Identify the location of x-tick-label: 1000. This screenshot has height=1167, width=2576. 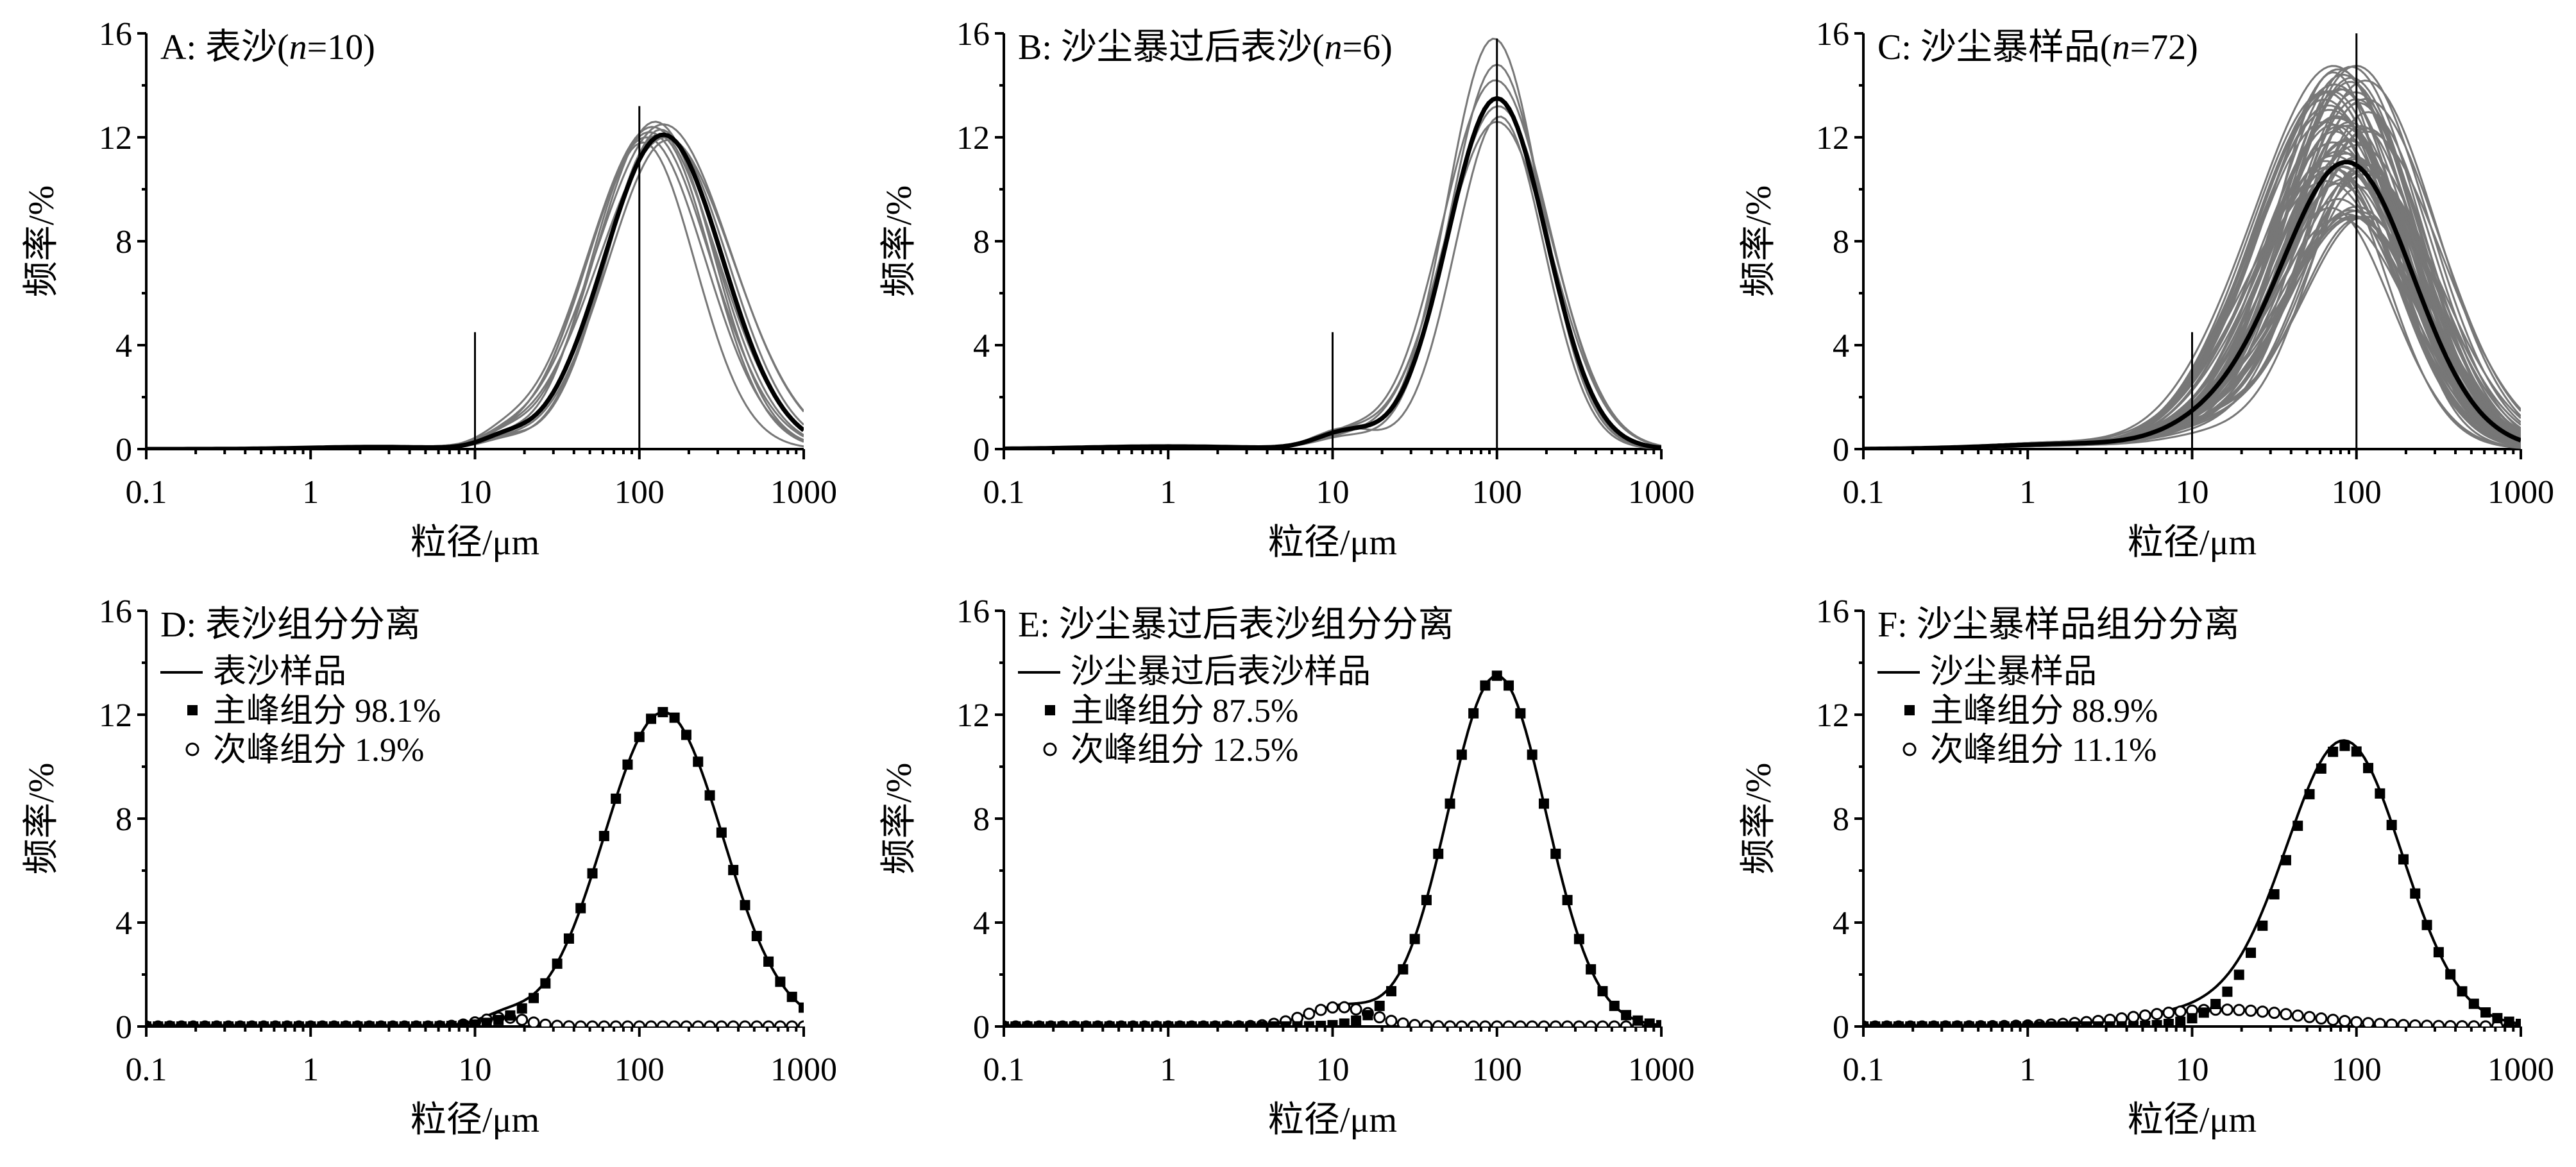
(803, 1070).